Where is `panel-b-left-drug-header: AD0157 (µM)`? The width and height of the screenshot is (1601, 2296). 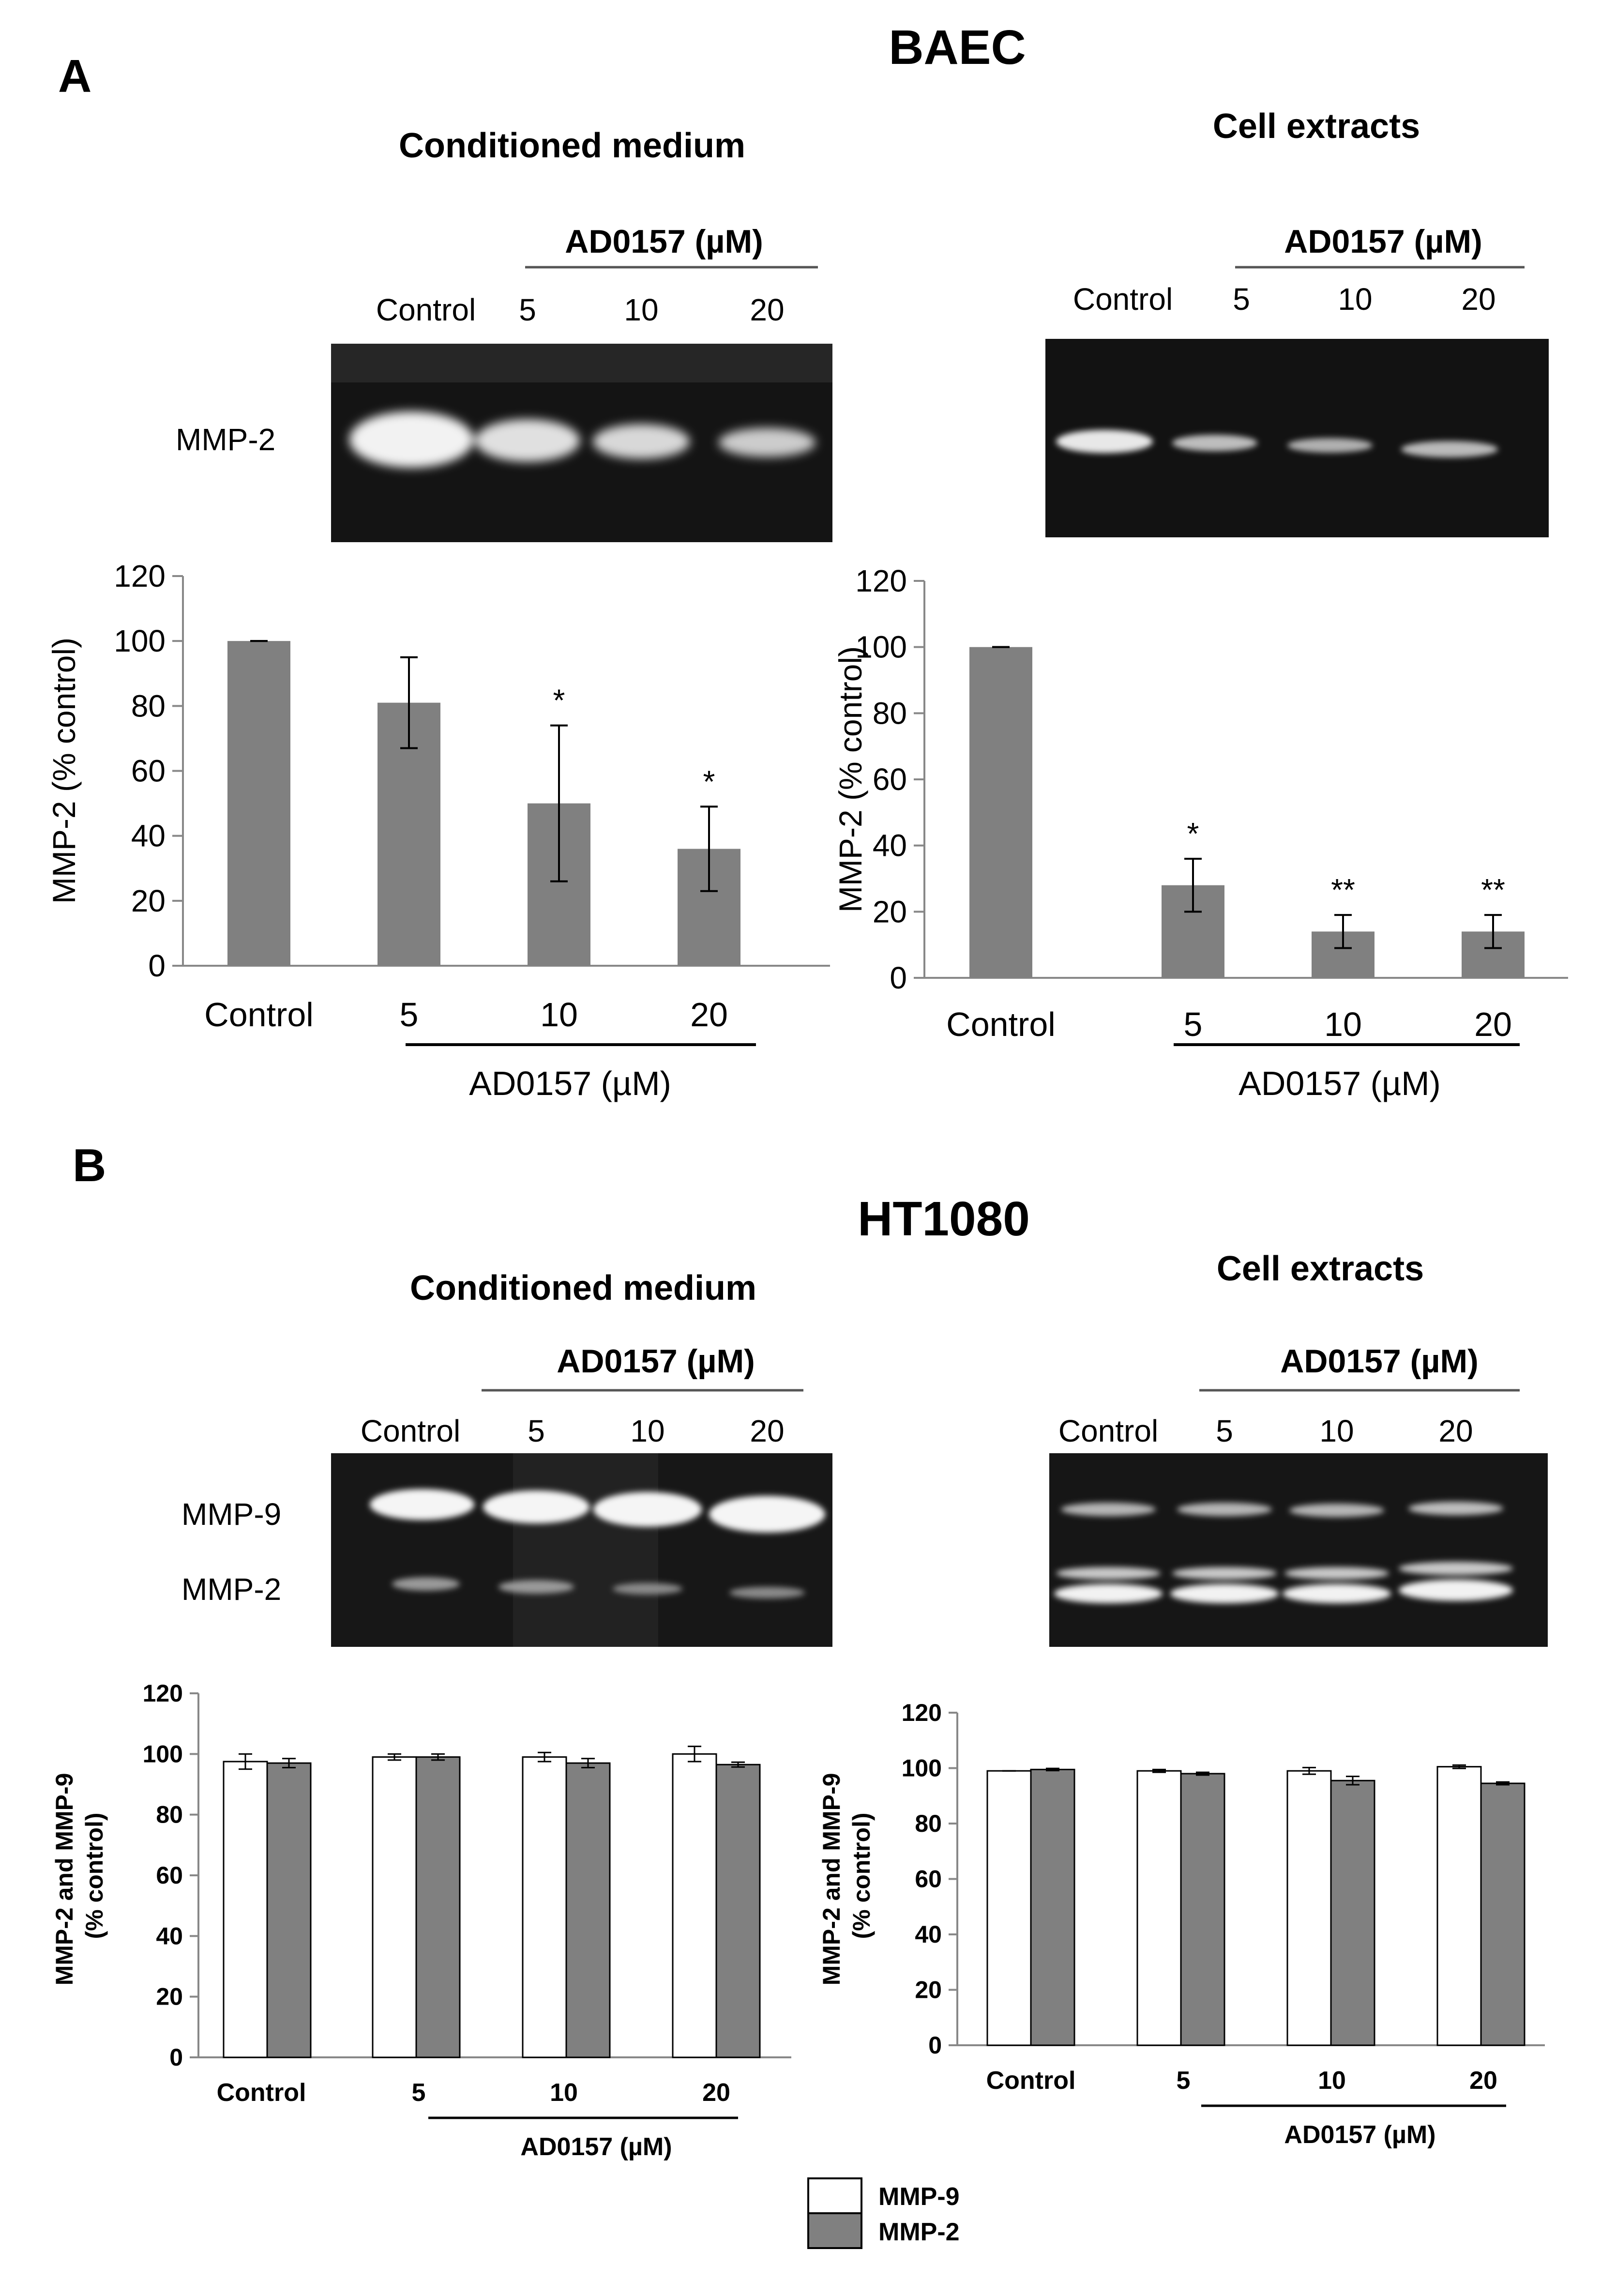 panel-b-left-drug-header: AD0157 (µM) is located at coordinates (656, 1361).